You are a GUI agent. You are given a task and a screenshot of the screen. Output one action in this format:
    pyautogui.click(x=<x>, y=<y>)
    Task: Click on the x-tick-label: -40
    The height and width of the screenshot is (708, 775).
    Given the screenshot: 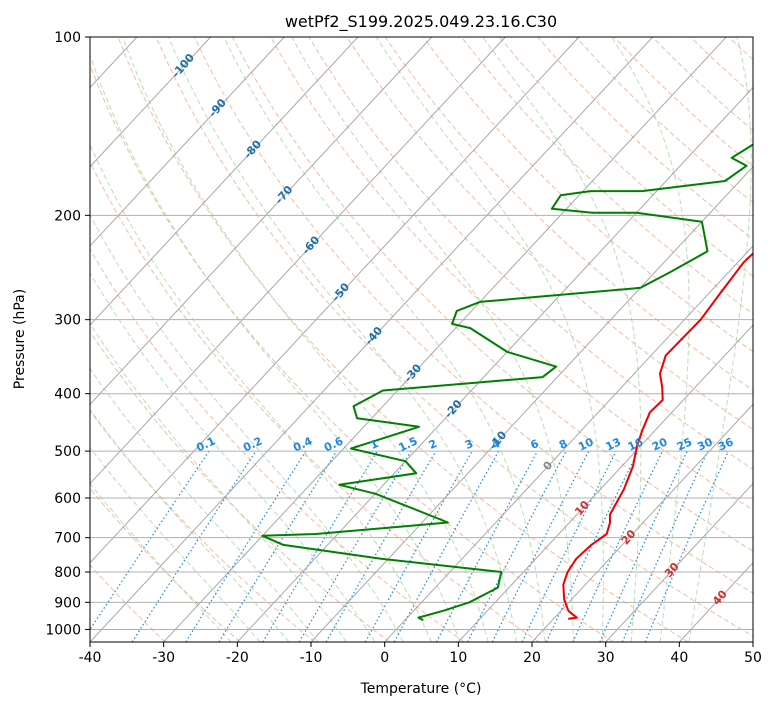 What is the action you would take?
    pyautogui.click(x=90, y=658)
    